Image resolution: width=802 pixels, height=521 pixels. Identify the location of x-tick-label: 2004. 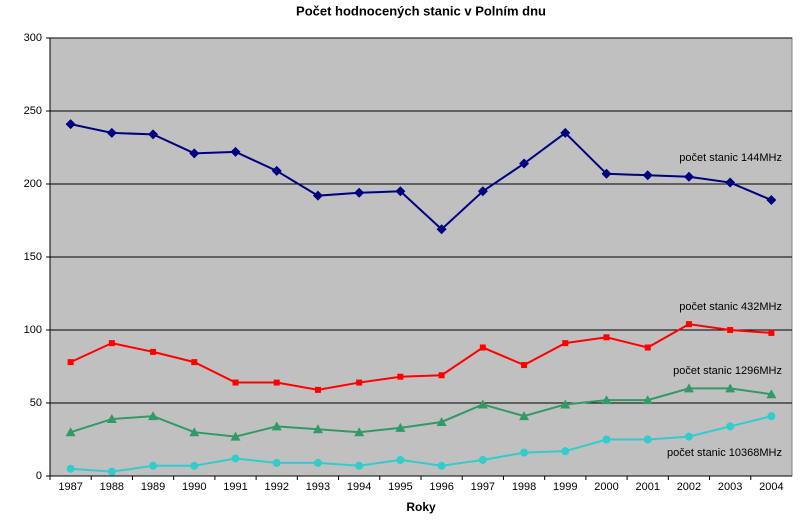
(771, 487).